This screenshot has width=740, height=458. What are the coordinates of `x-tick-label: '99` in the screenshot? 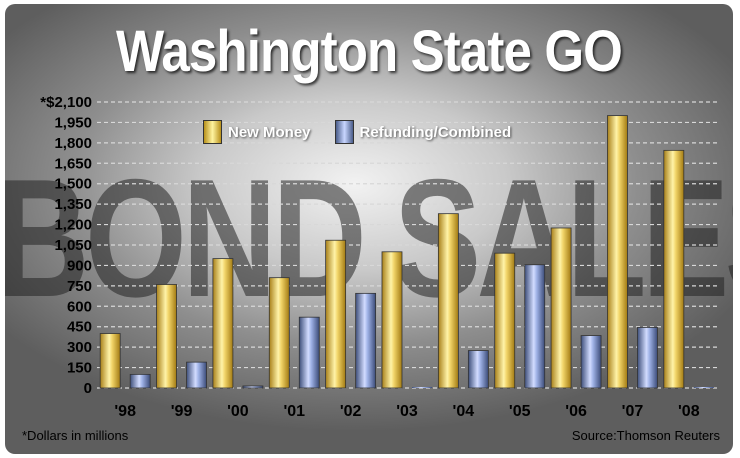 It's located at (182, 411).